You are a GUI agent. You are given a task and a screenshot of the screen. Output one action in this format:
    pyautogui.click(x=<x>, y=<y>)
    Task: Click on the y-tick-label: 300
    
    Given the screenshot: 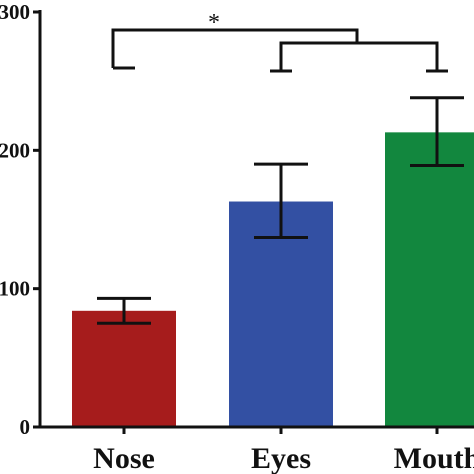 What is the action you would take?
    pyautogui.click(x=15, y=12)
    